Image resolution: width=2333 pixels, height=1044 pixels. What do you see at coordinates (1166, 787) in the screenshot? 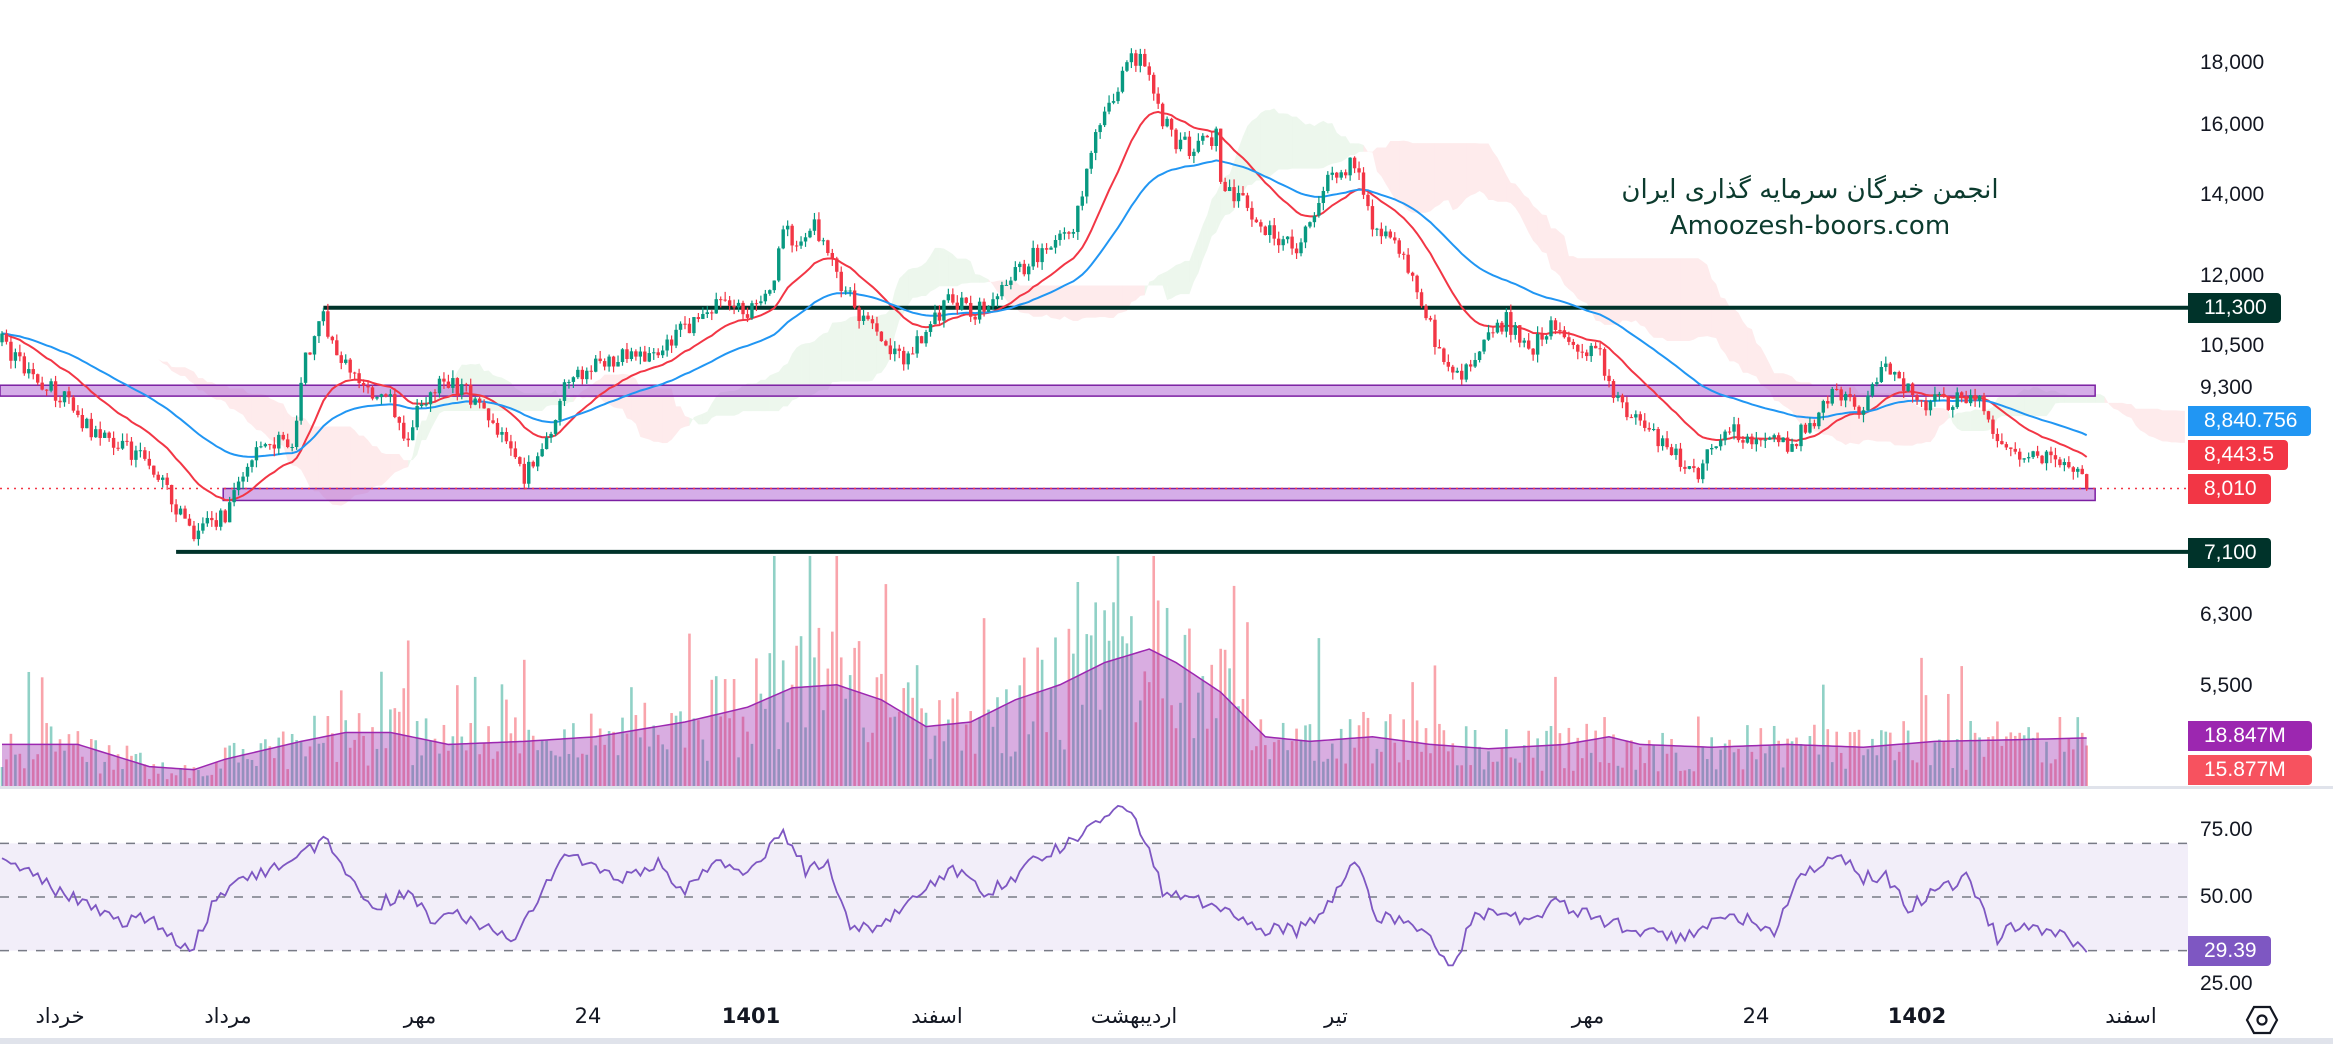
I see `pane-separator` at bounding box center [1166, 787].